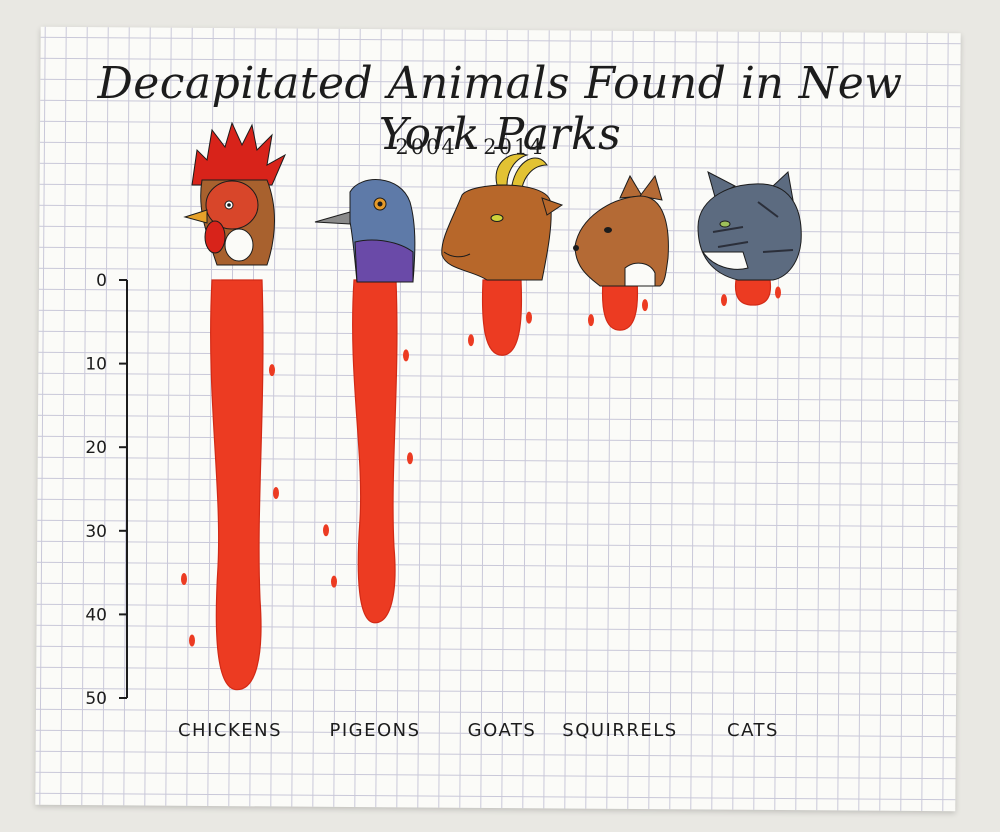 The height and width of the screenshot is (832, 1000). Describe the element at coordinates (195, 216) in the screenshot. I see `chicken-beak` at that location.